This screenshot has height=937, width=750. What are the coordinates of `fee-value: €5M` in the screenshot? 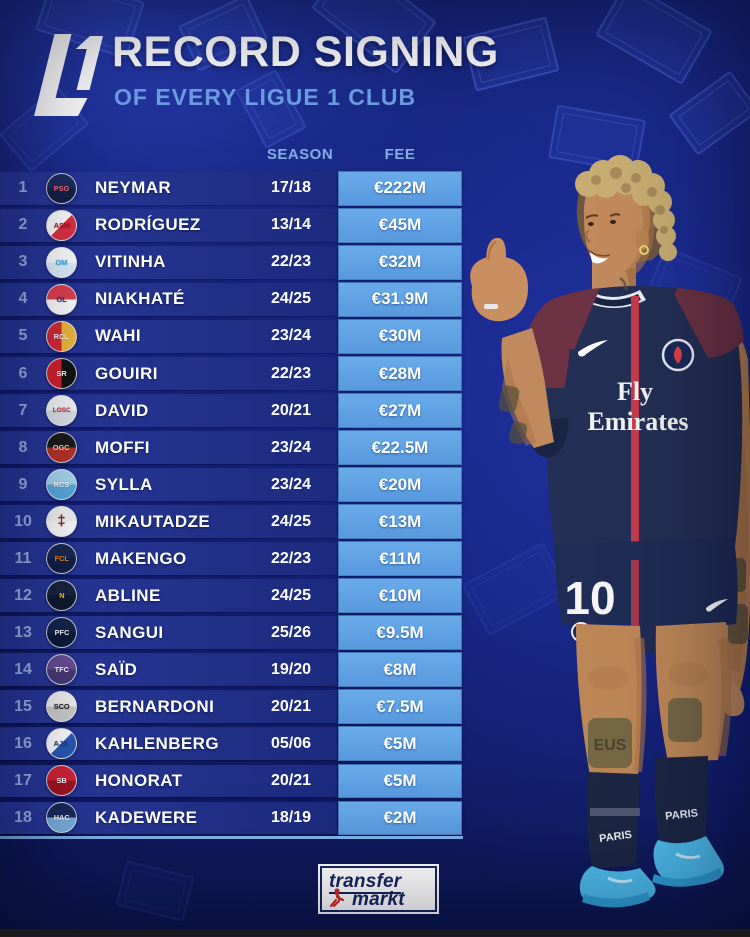 It's located at (400, 780).